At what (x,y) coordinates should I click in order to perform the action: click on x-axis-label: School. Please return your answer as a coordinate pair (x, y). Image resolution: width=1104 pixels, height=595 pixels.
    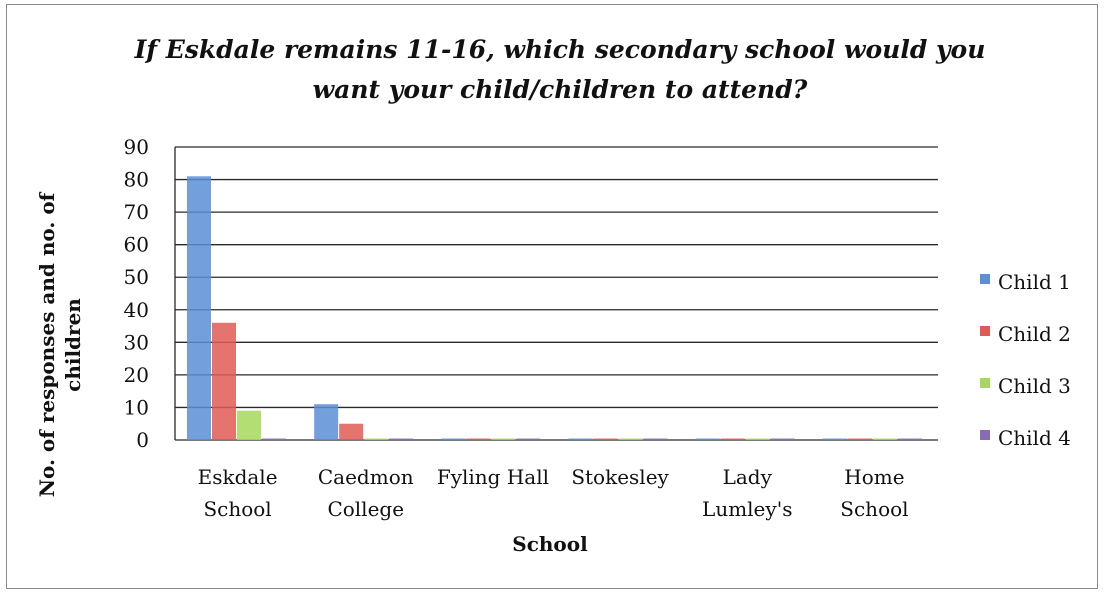
    Looking at the image, I should click on (550, 544).